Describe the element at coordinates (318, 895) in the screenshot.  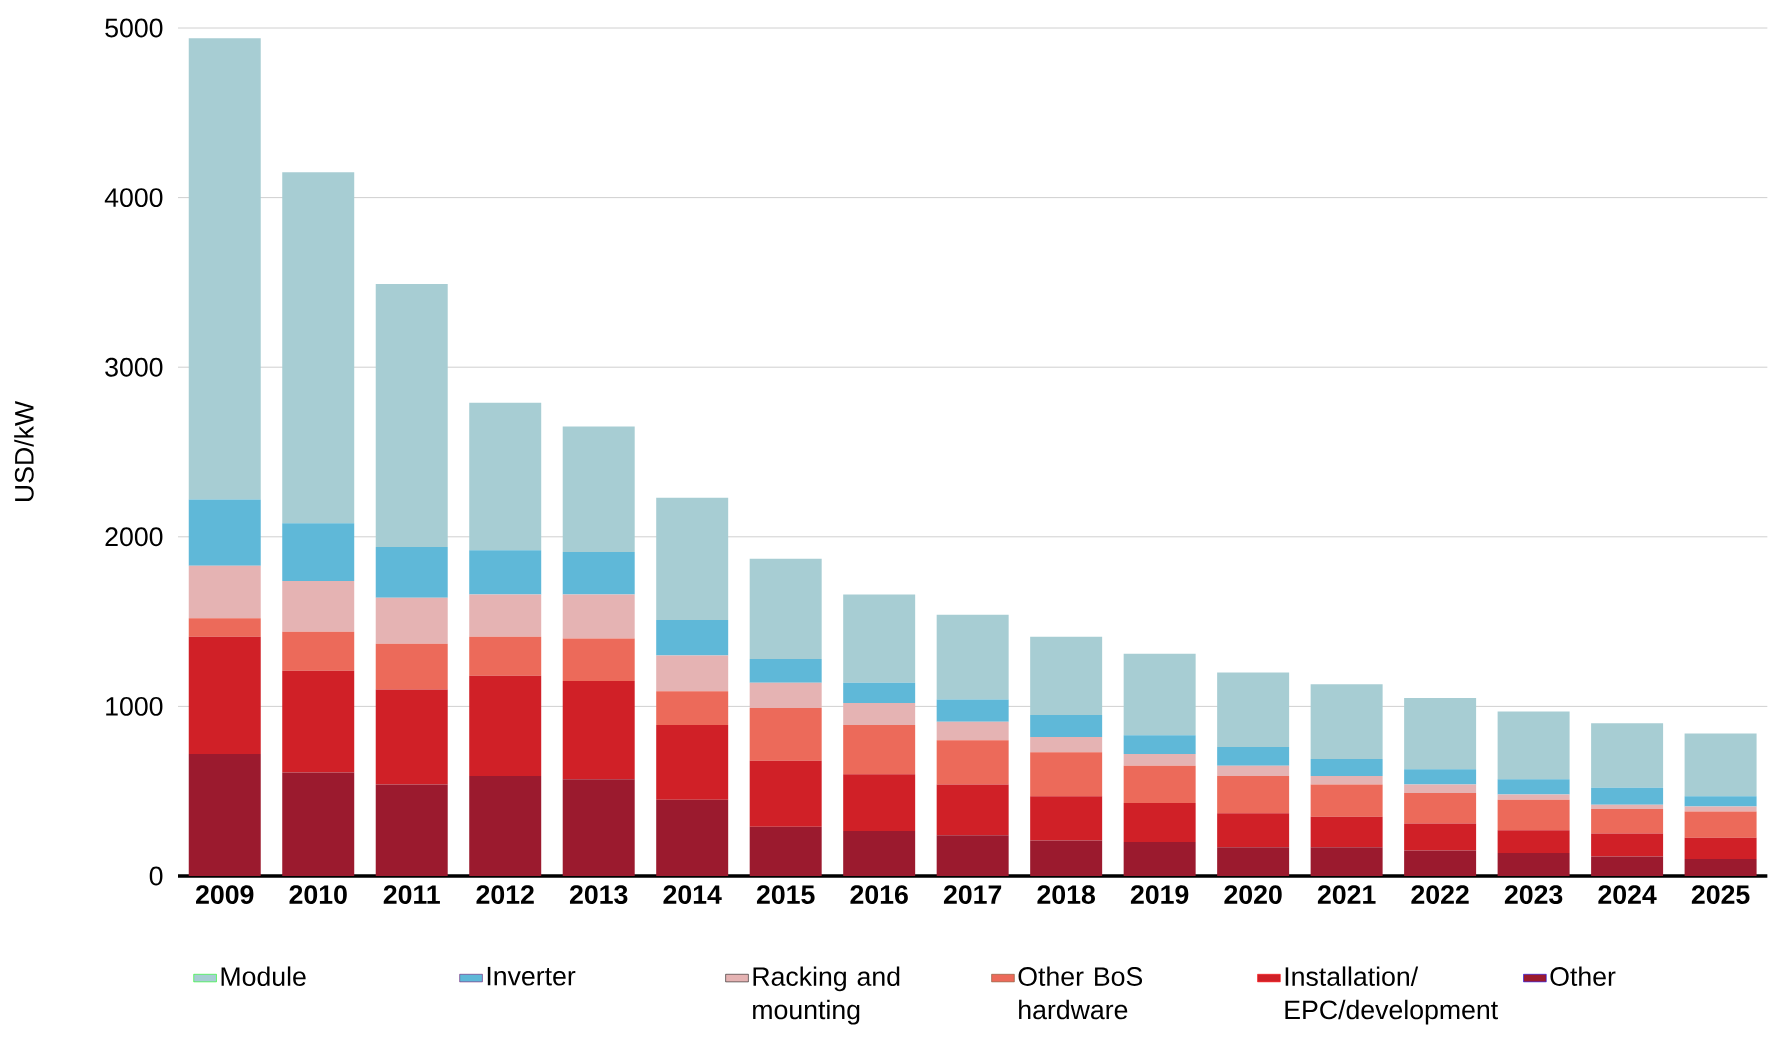
I see `x-tick-label: 2010` at that location.